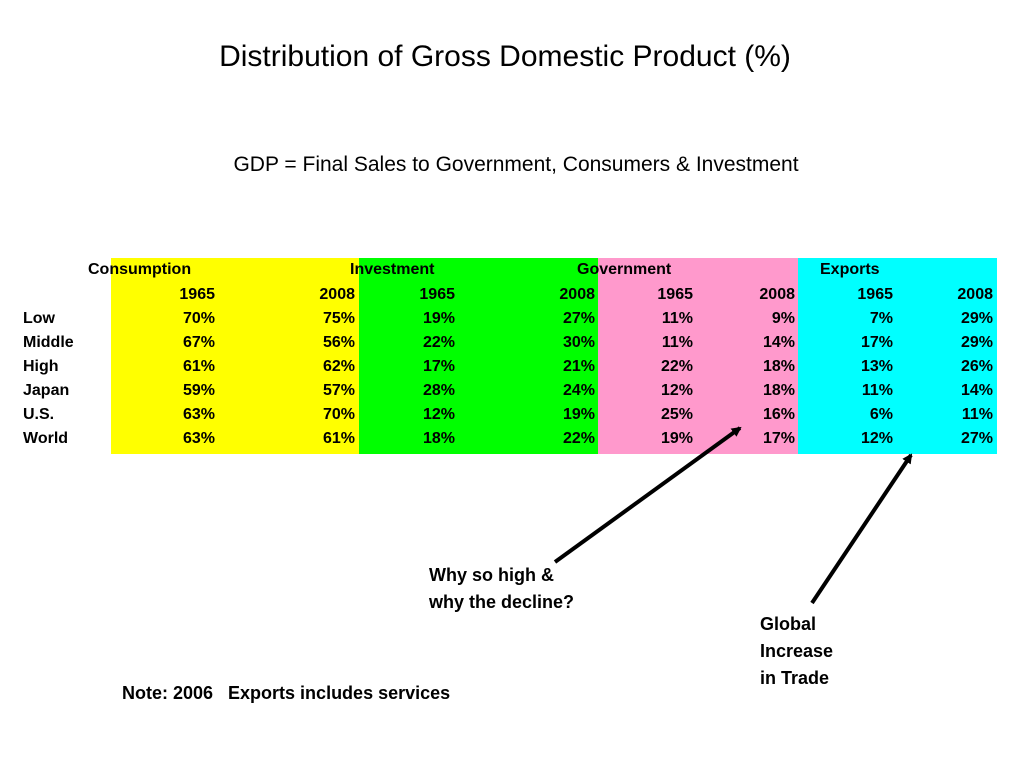 This screenshot has width=1024, height=768. I want to click on table-cell: 67%, so click(198, 342).